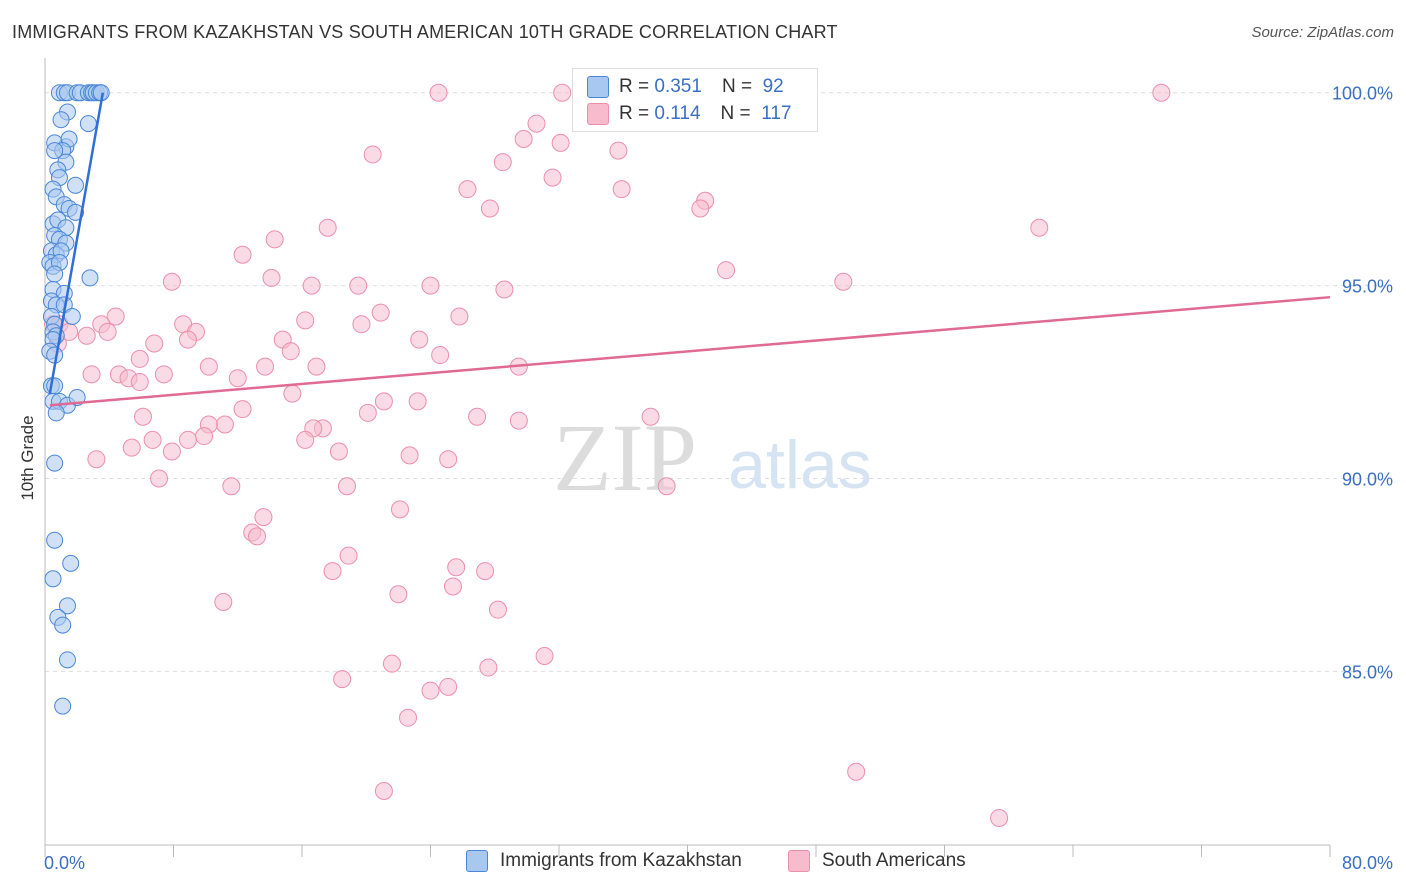 This screenshot has width=1406, height=892. I want to click on legend-swatch-blue, so click(598, 87).